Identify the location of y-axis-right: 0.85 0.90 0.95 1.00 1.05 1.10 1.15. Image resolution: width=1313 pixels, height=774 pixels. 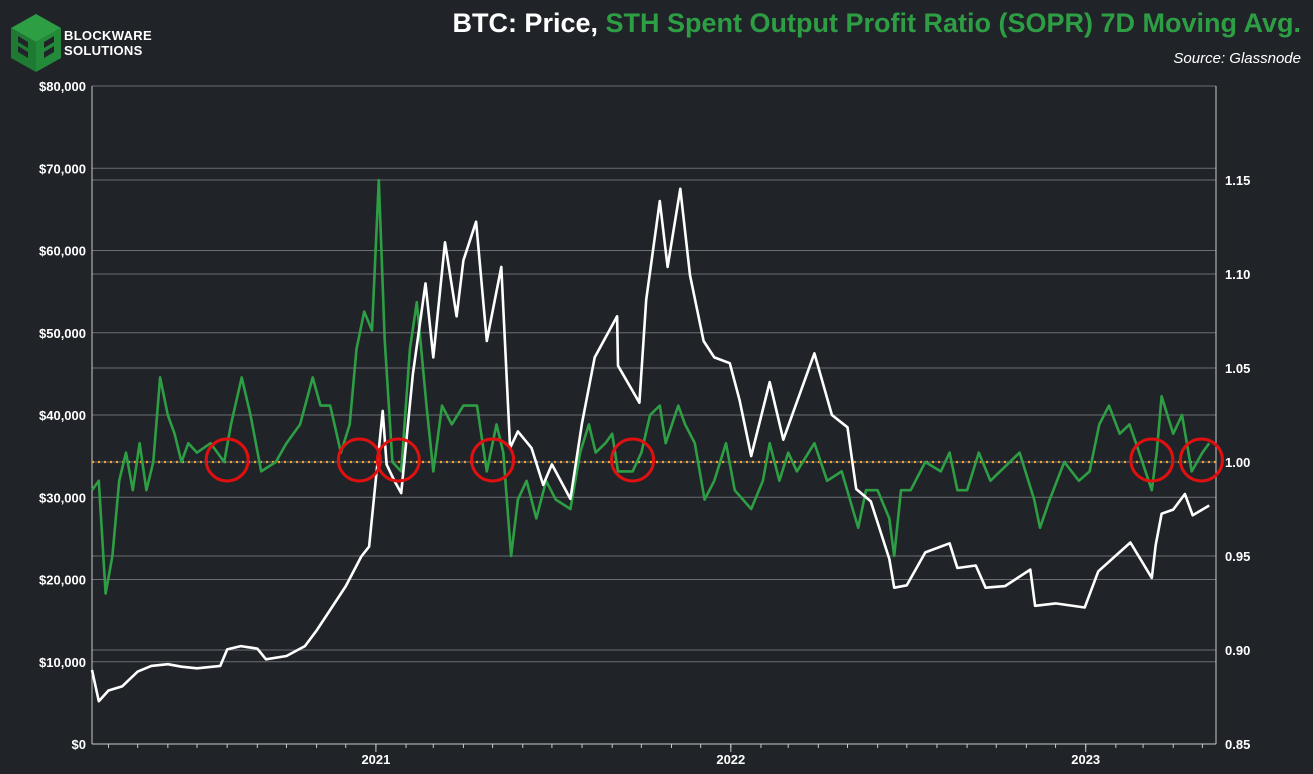
(1237, 462).